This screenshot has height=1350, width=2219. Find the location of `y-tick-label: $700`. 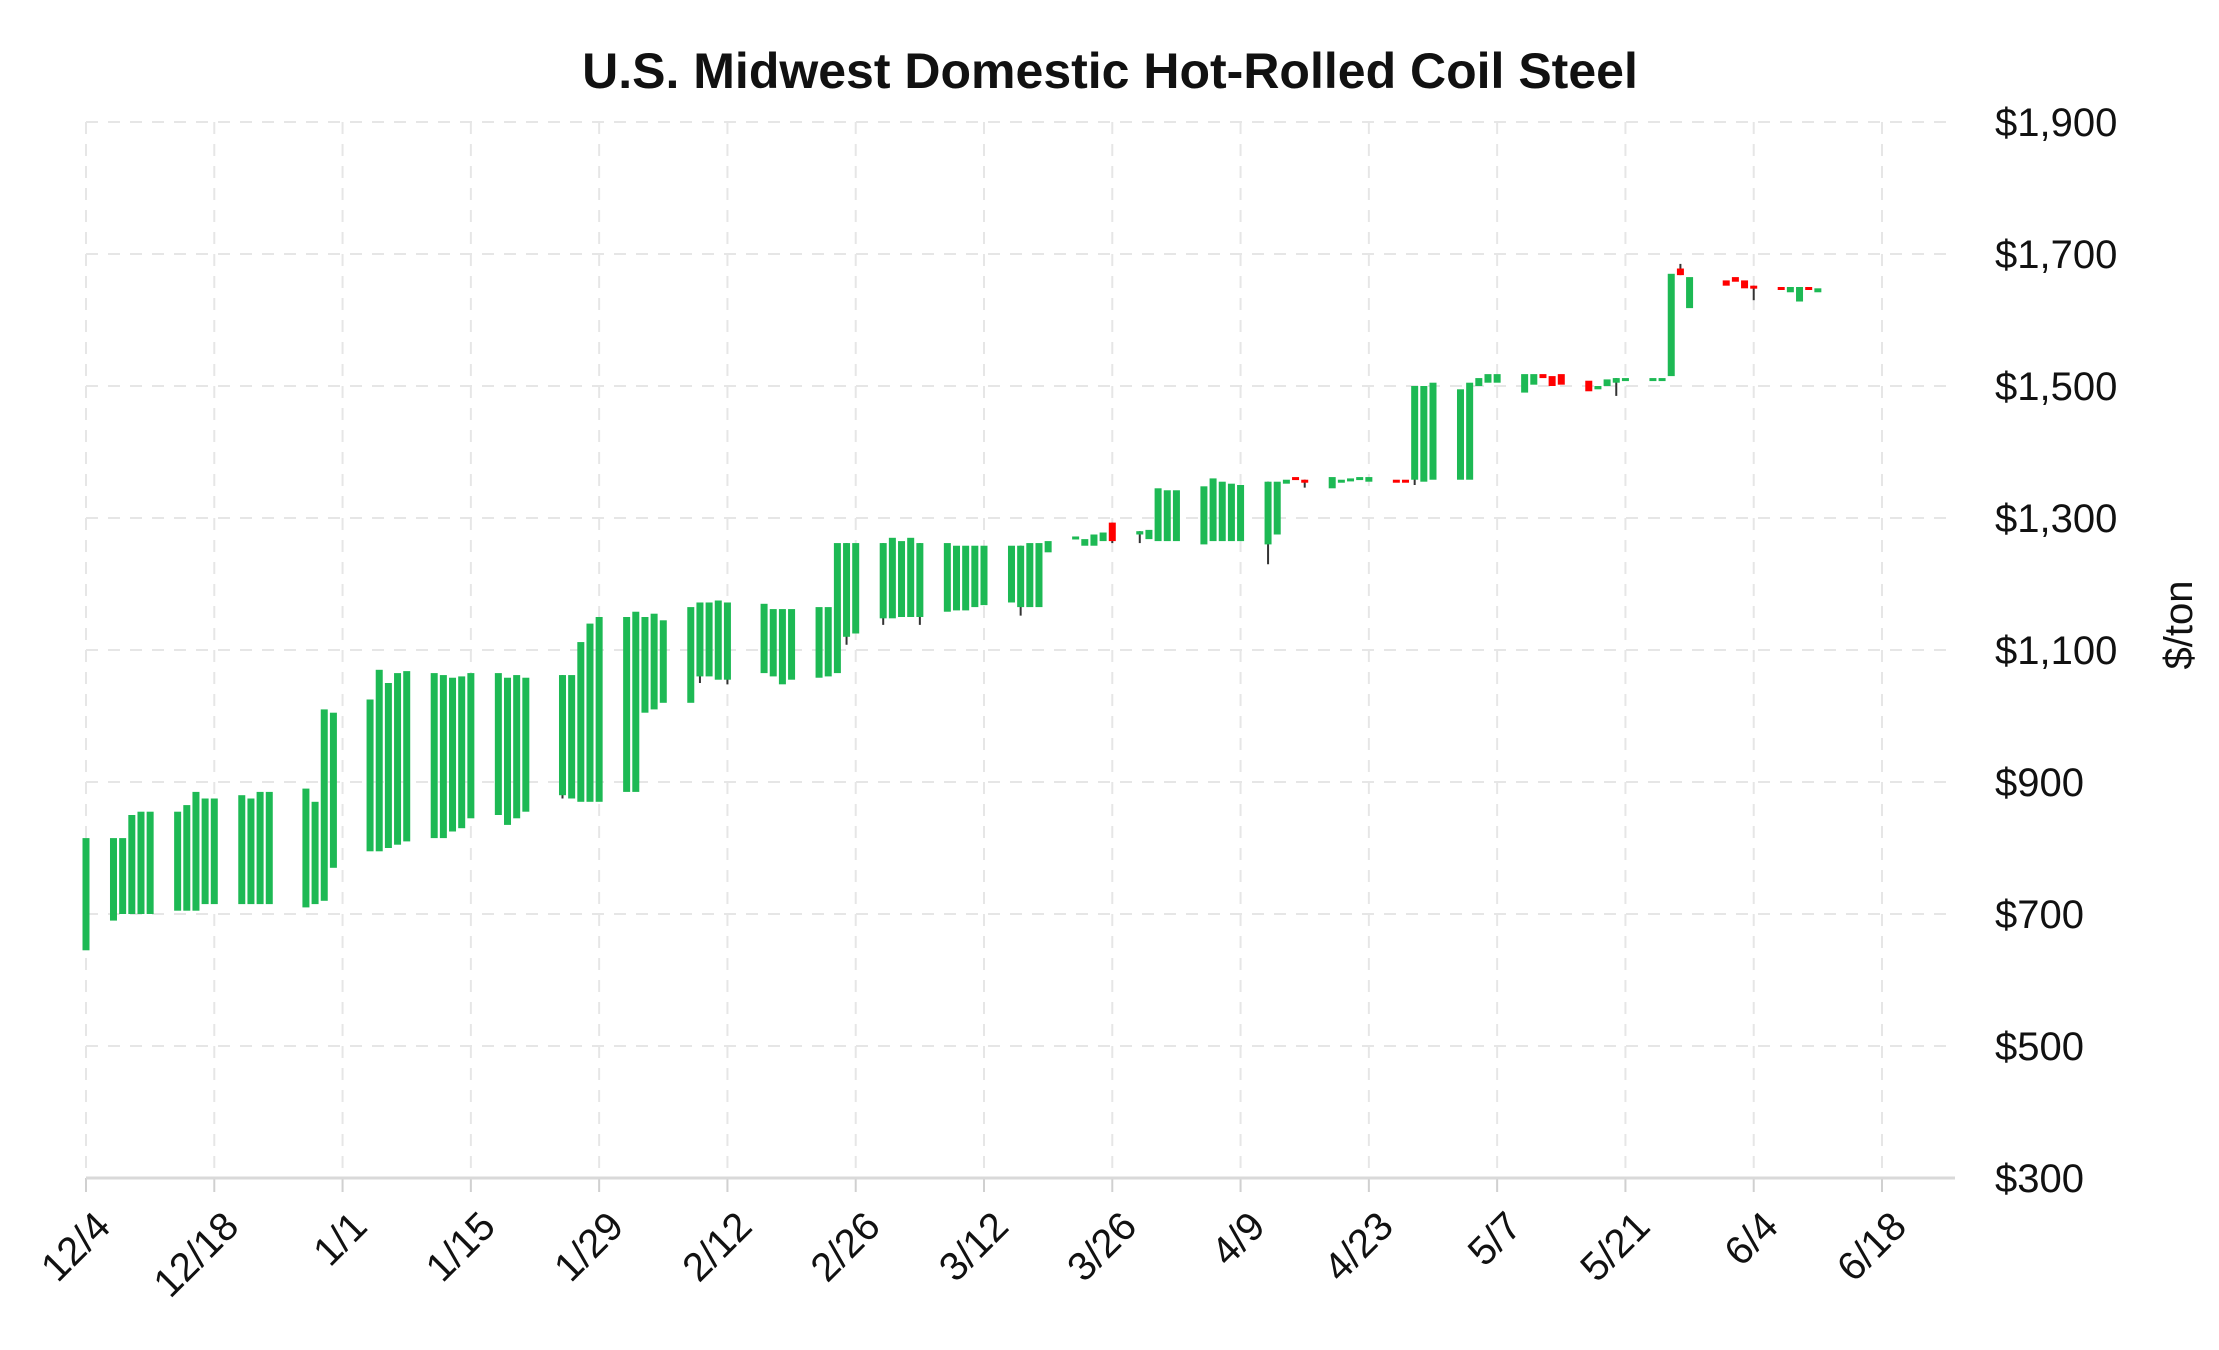

y-tick-label: $700 is located at coordinates (2039, 915).